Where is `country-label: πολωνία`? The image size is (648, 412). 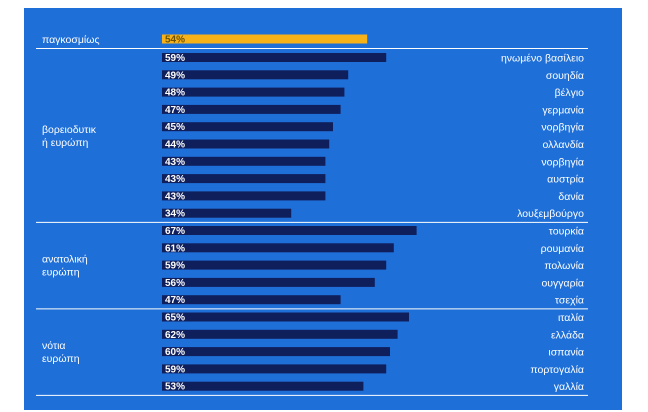
country-label: πολωνία is located at coordinates (564, 266).